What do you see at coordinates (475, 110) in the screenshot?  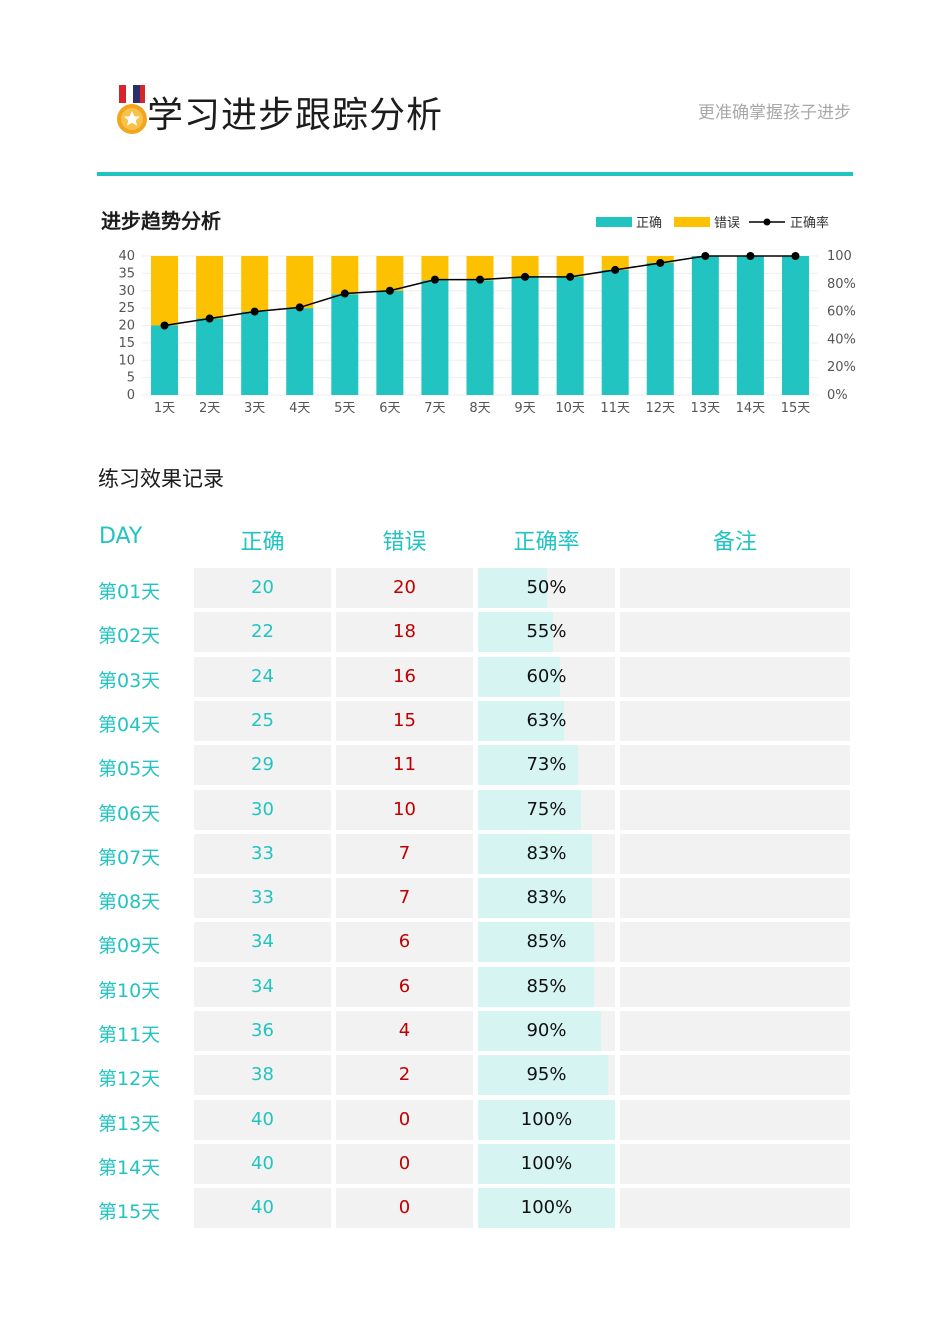 I see `page-header: 学习进步跟踪分析 更准确掌握孩子进步` at bounding box center [475, 110].